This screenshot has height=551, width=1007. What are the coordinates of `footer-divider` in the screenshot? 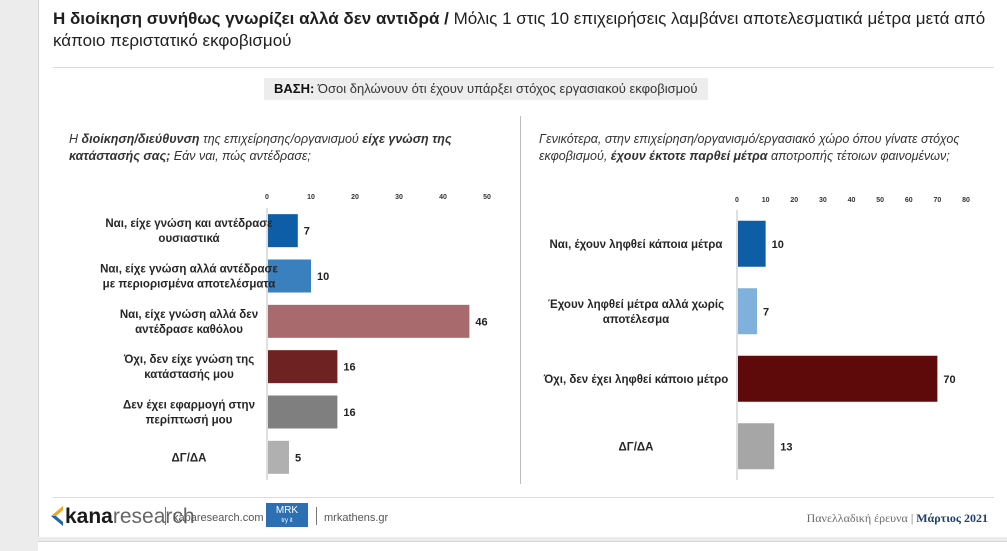 It's located at (523, 497).